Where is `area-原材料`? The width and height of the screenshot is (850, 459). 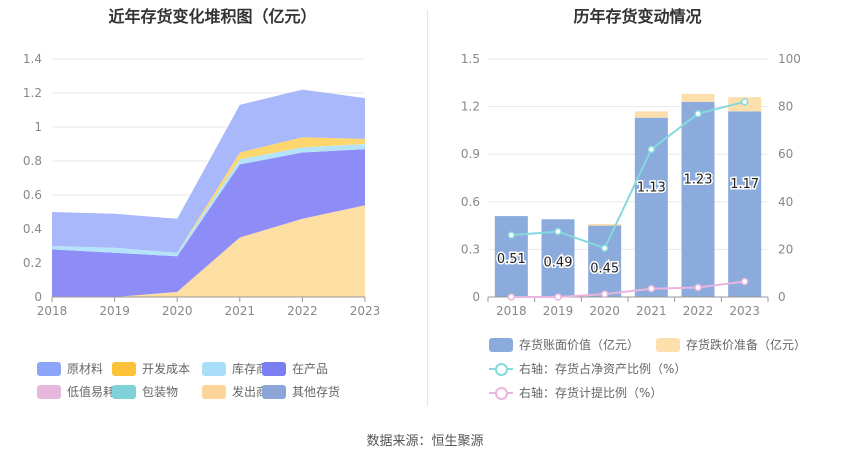 area-原材料 is located at coordinates (208, 171).